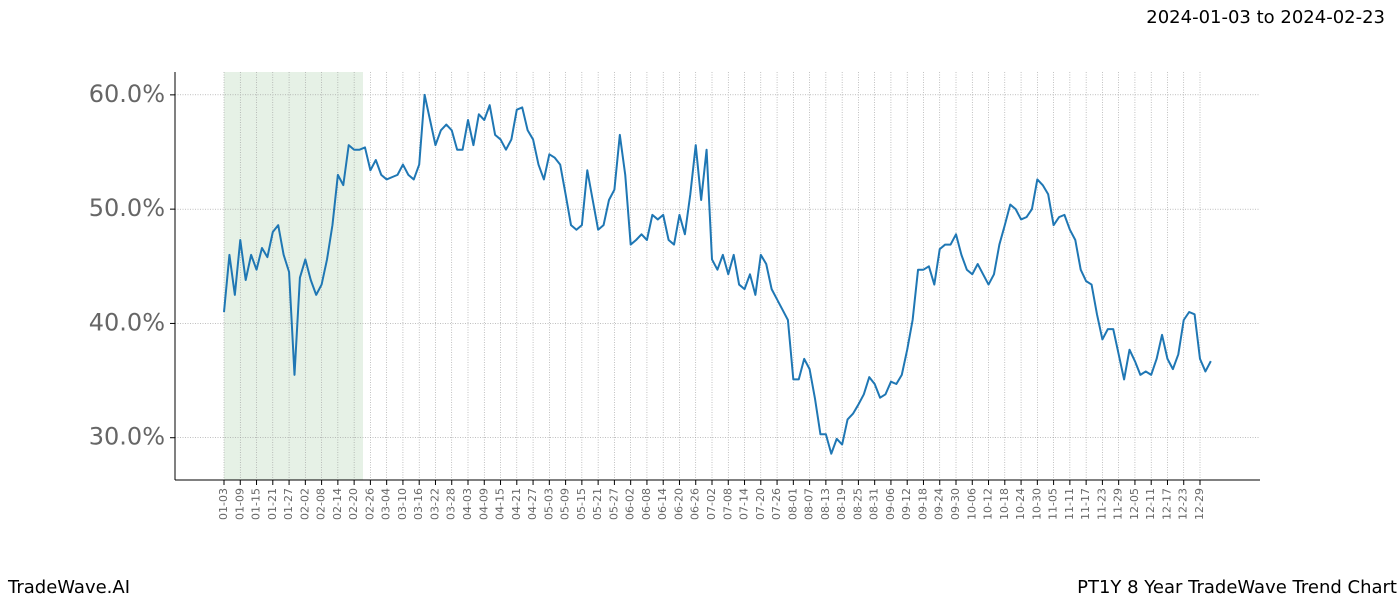 The width and height of the screenshot is (1400, 600). What do you see at coordinates (646, 504) in the screenshot?
I see `x-tick-label: 06-08` at bounding box center [646, 504].